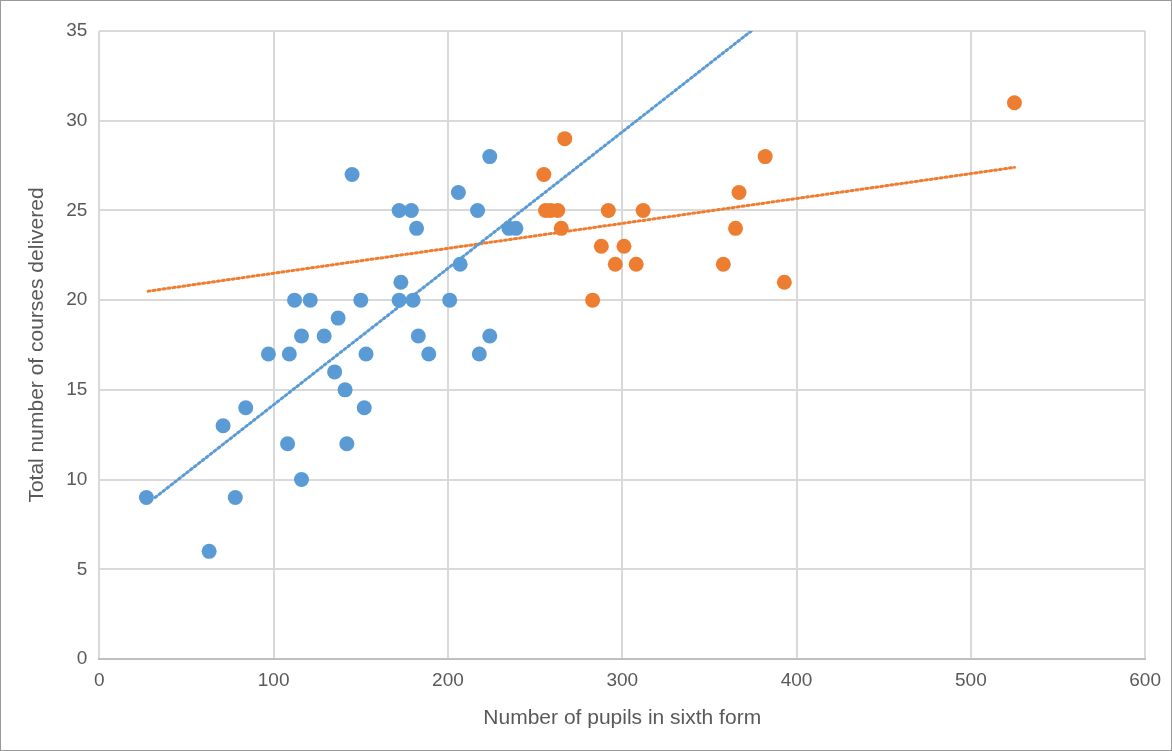 Image resolution: width=1172 pixels, height=751 pixels. What do you see at coordinates (77, 119) in the screenshot?
I see `y-tick-label: 30` at bounding box center [77, 119].